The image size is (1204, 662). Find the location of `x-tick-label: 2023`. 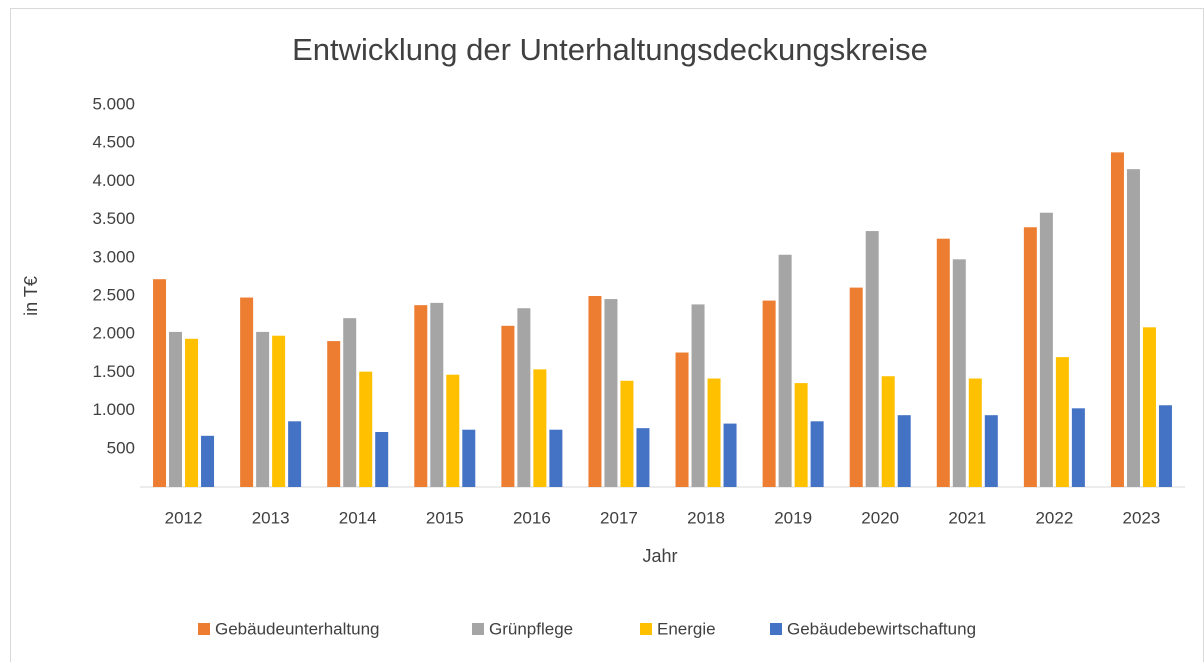

x-tick-label: 2023 is located at coordinates (1142, 517).